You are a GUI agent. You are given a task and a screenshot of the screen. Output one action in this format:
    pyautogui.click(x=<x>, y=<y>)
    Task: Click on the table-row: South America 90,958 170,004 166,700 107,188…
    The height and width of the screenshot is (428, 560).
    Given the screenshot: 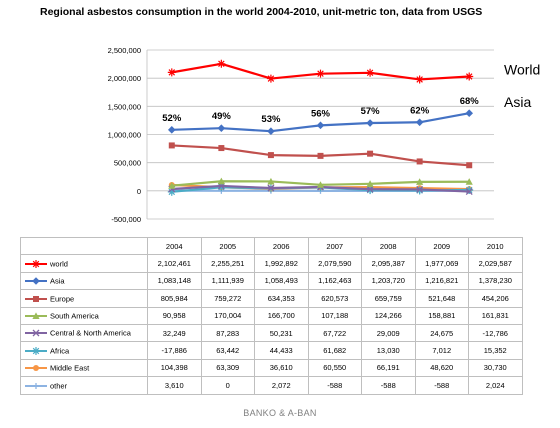 What is the action you would take?
    pyautogui.click(x=271, y=315)
    